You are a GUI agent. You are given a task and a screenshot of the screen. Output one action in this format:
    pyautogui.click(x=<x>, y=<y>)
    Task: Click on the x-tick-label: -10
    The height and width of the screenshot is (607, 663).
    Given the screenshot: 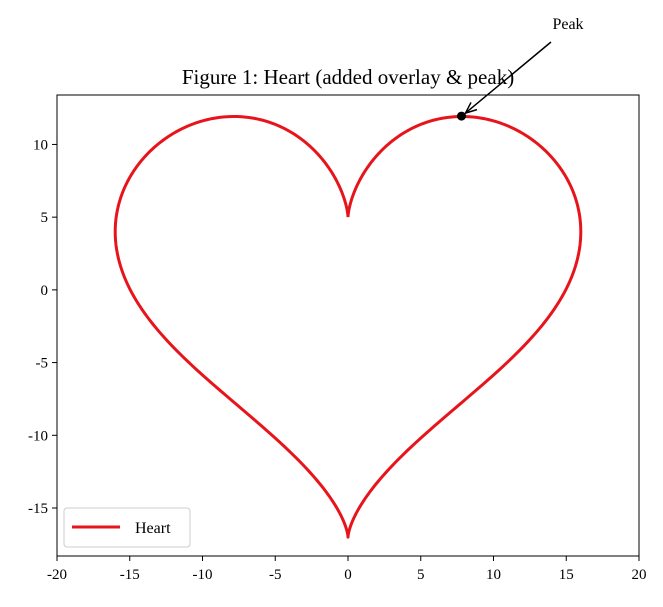 What is the action you would take?
    pyautogui.click(x=203, y=575)
    